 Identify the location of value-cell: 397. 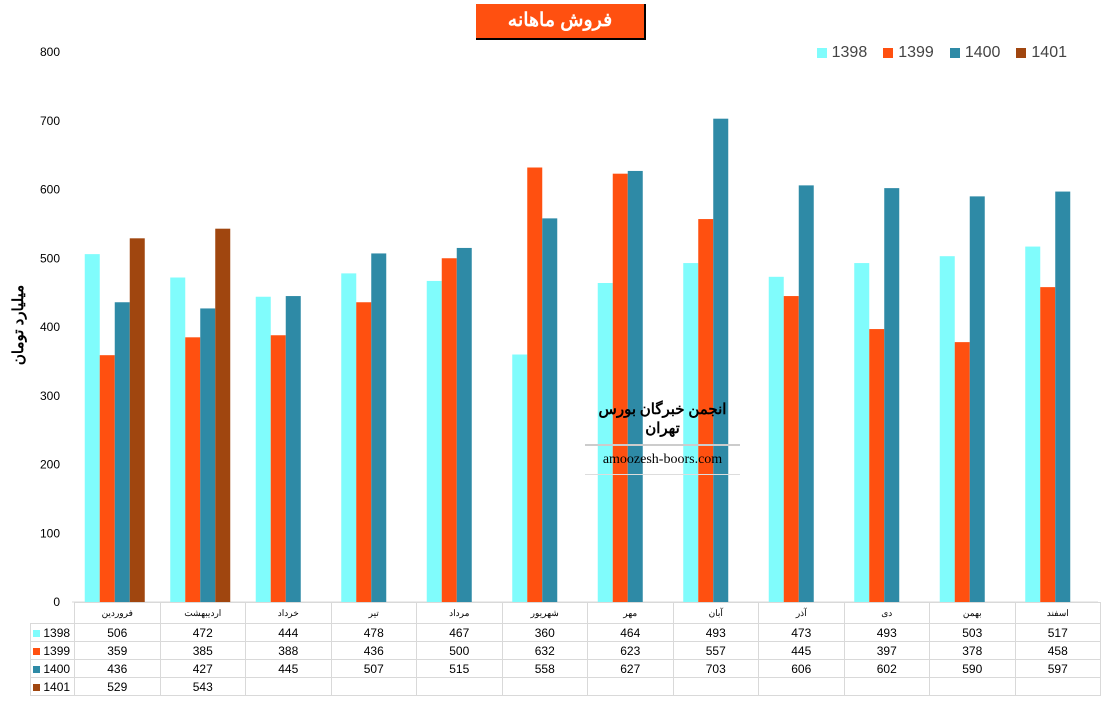
(886, 650).